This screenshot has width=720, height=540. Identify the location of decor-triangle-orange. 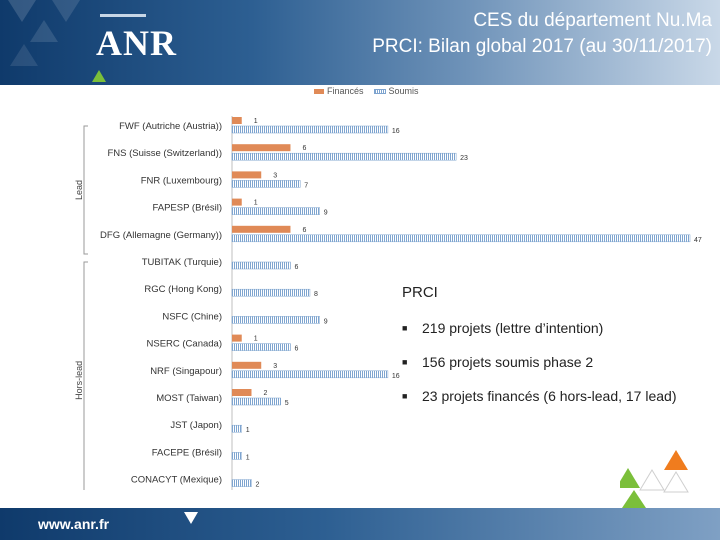
(676, 460).